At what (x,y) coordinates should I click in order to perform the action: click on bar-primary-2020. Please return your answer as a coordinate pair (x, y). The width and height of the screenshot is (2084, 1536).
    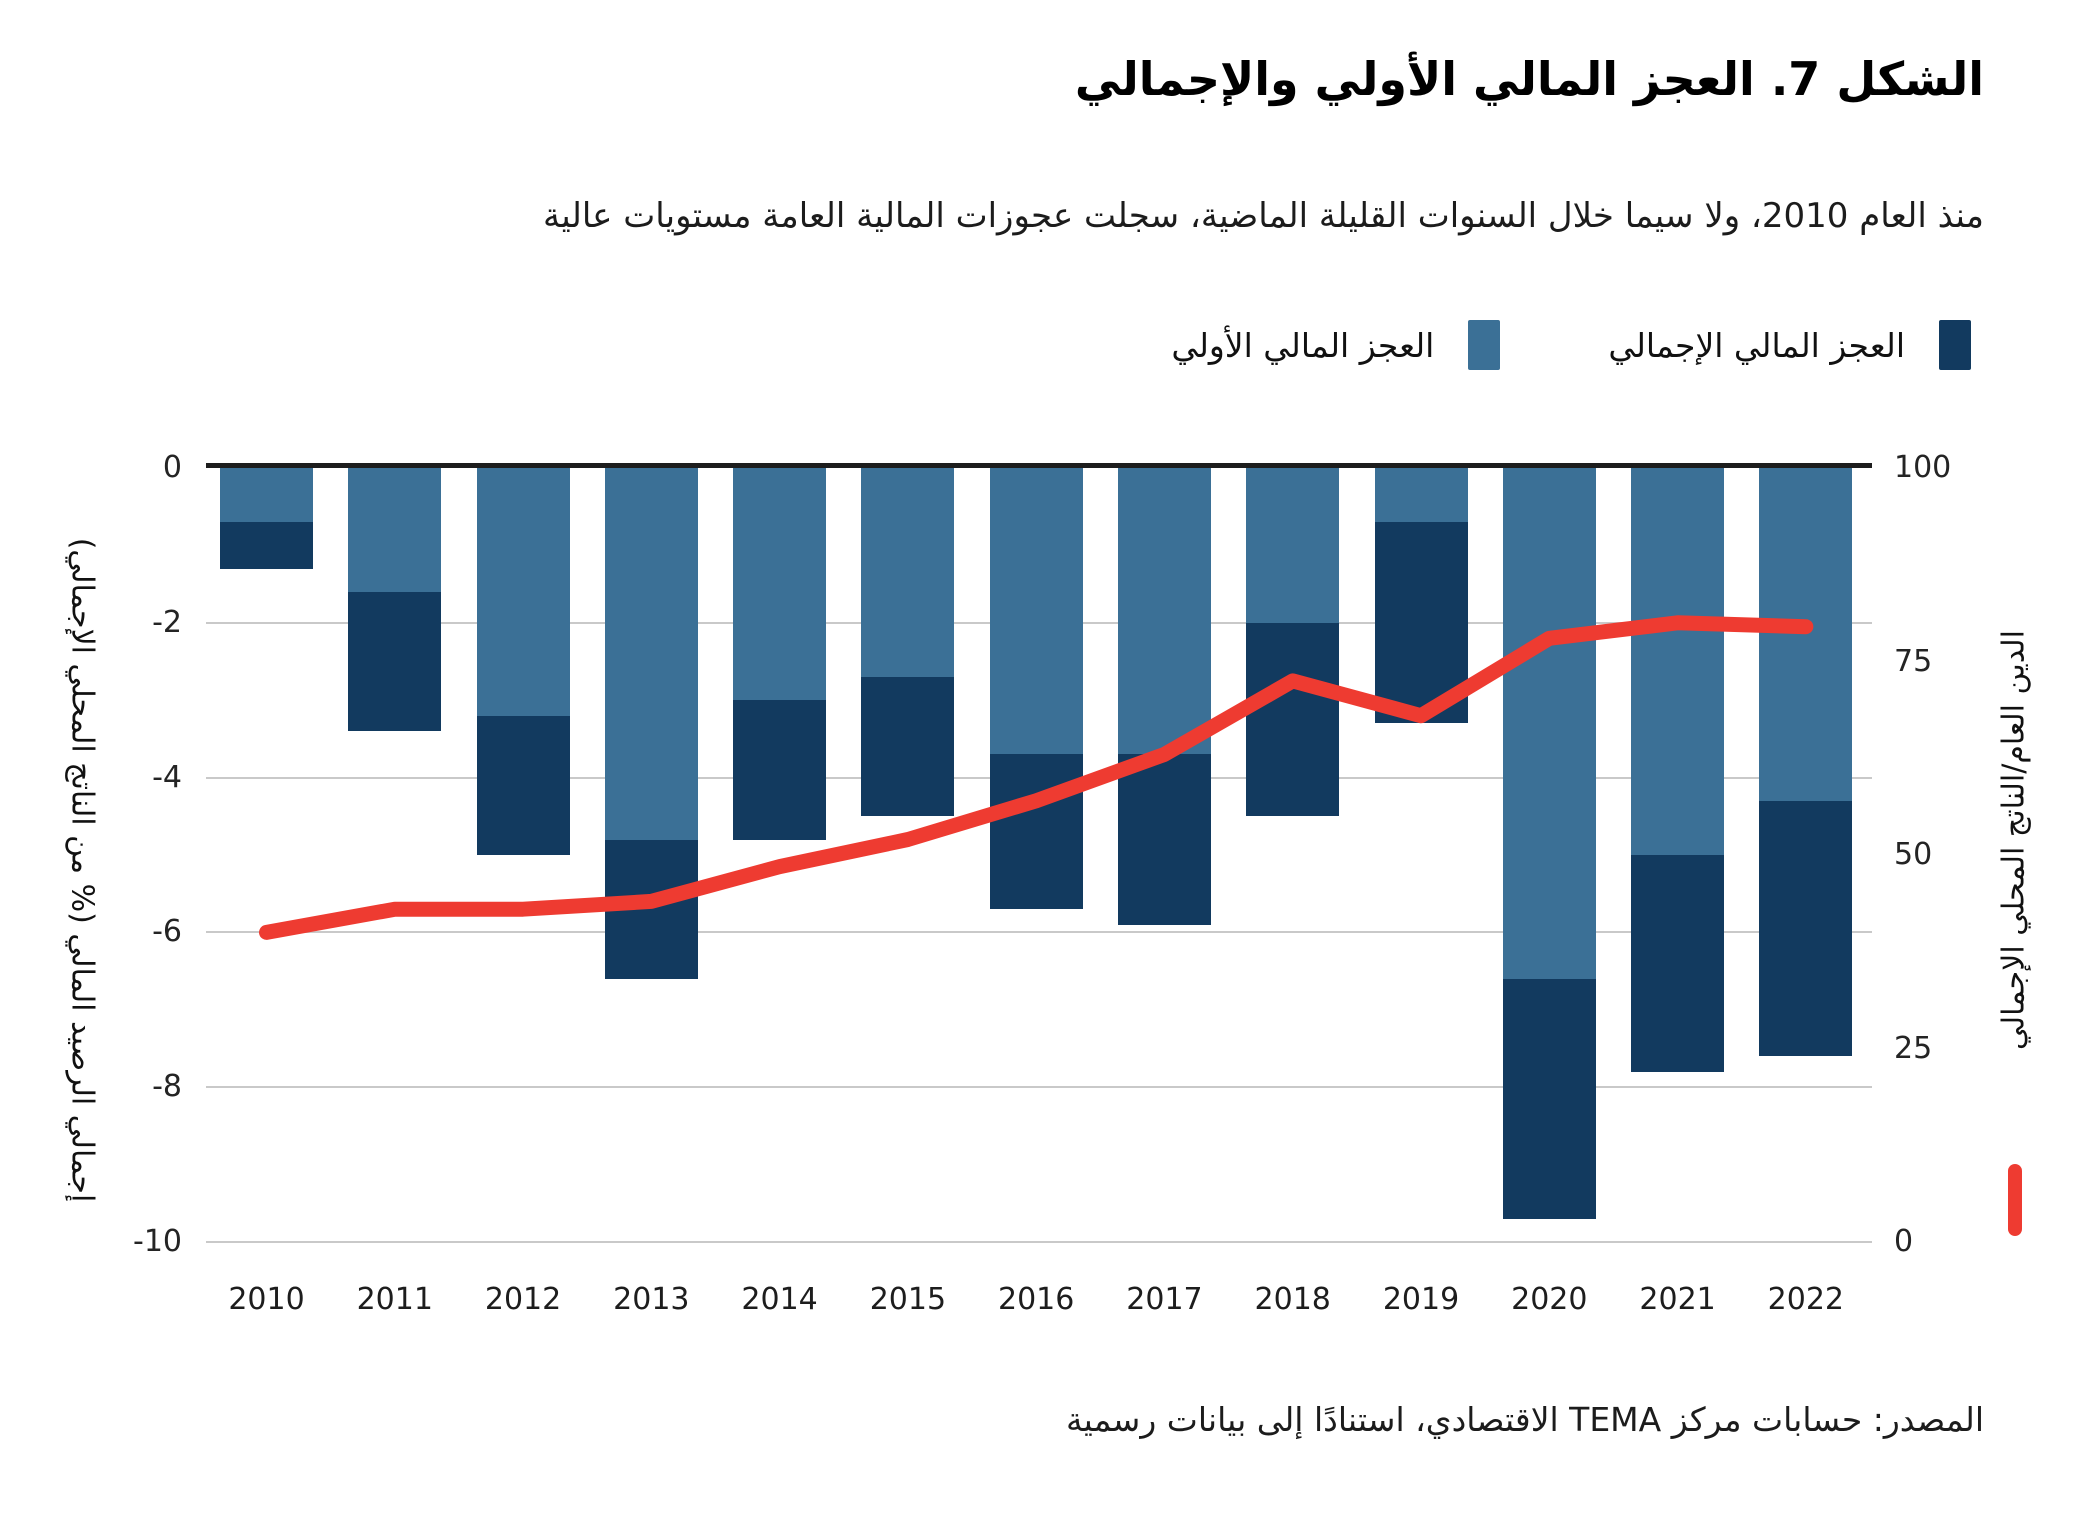
    Looking at the image, I should click on (1549, 723).